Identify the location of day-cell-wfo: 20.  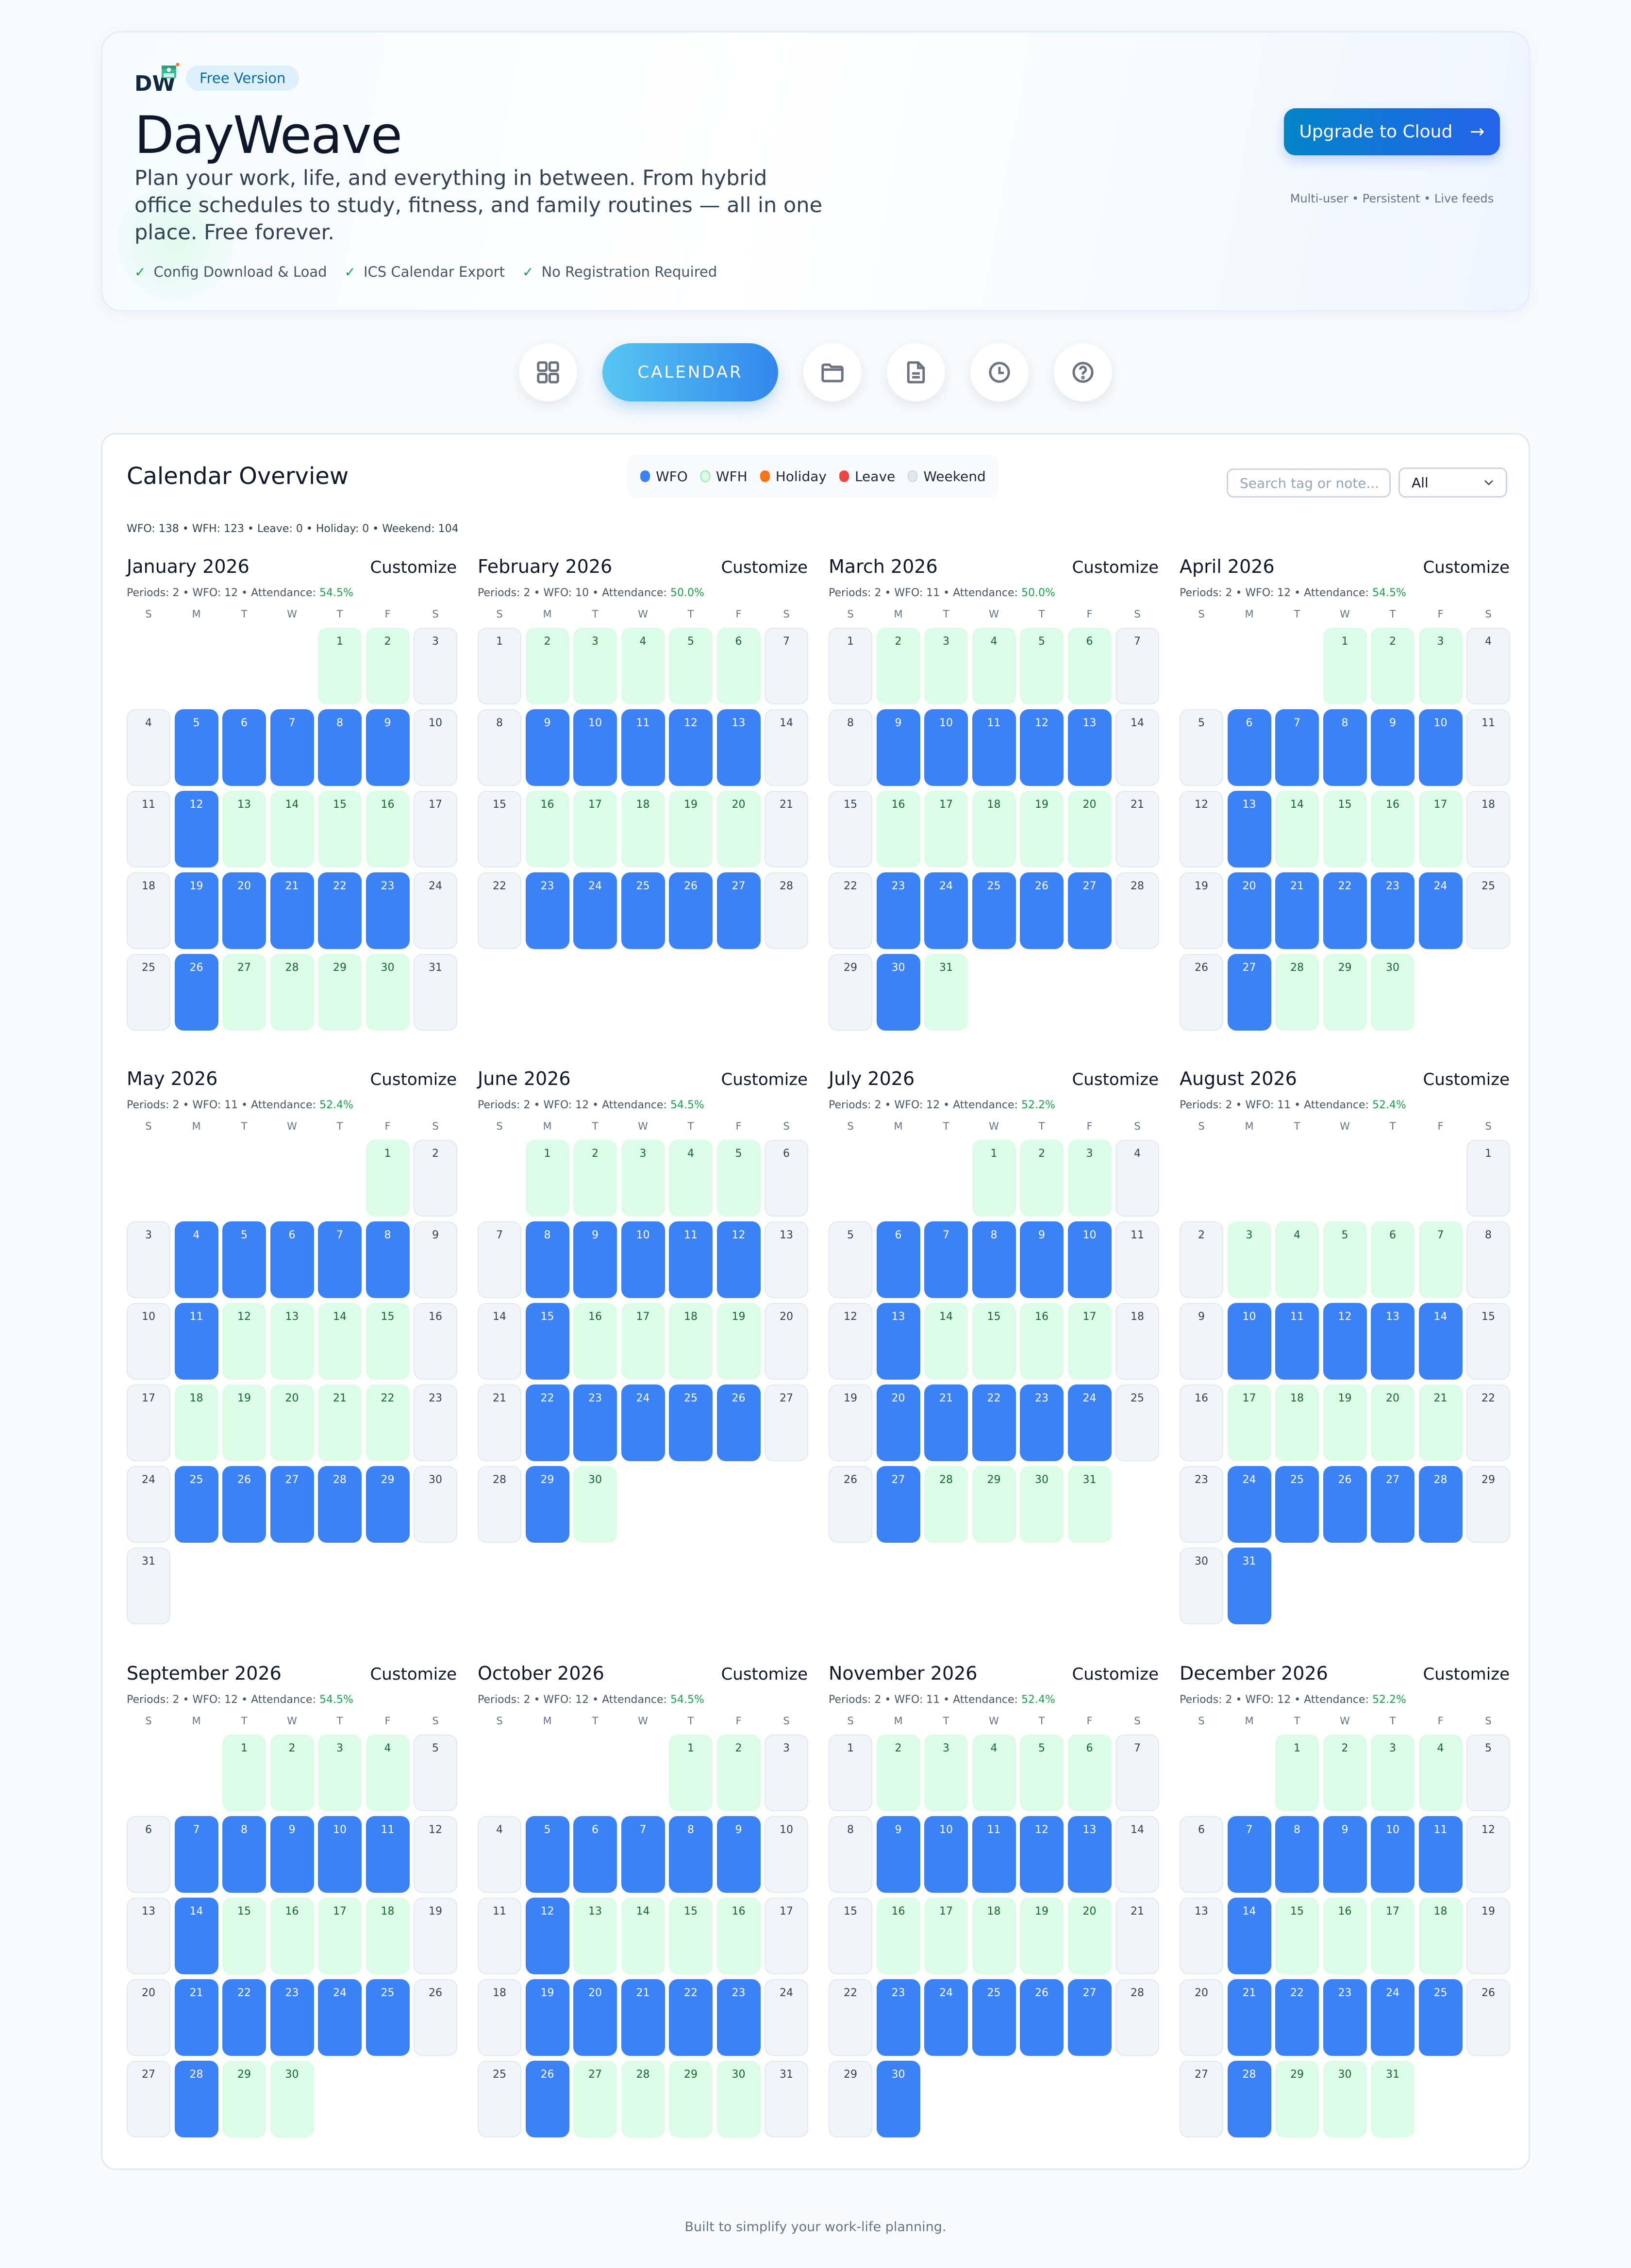
(1249, 910).